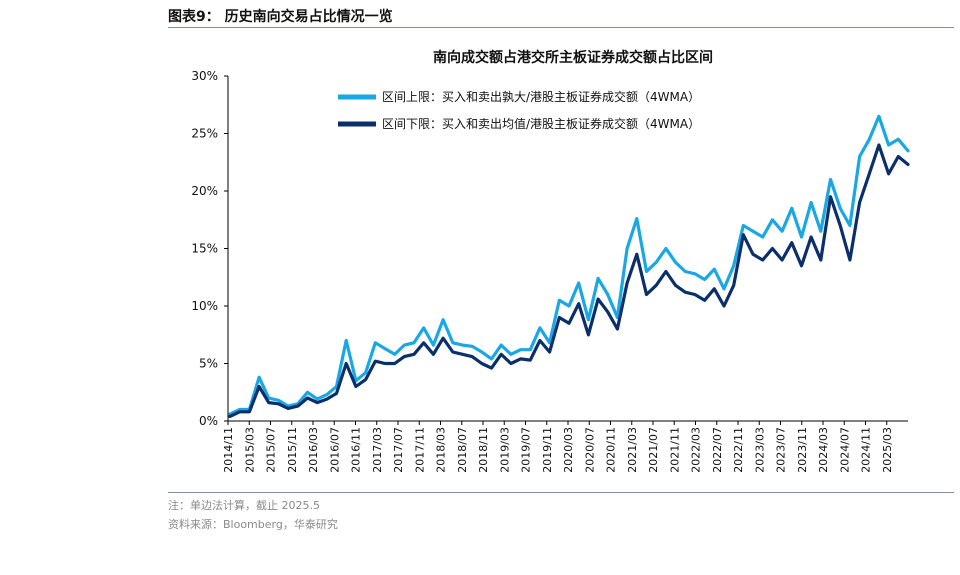 The width and height of the screenshot is (960, 575). Describe the element at coordinates (611, 450) in the screenshot. I see `x-tick-label: 2020/11` at that location.